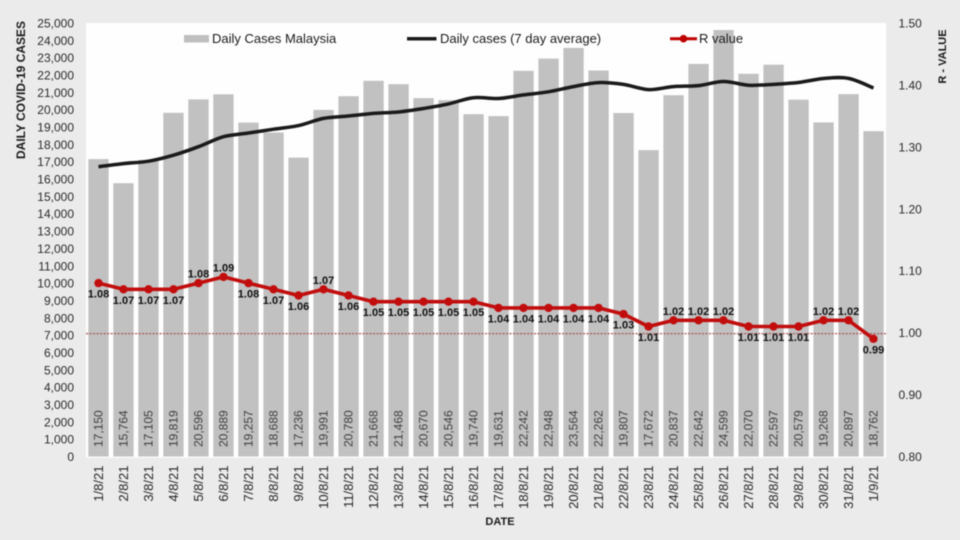 Image resolution: width=960 pixels, height=540 pixels. Describe the element at coordinates (798, 487) in the screenshot. I see `svg-text: 29/8/21` at that location.